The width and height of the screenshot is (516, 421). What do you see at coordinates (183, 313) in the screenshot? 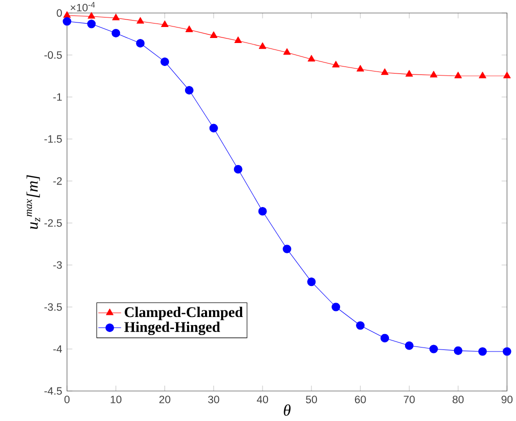
I see `legend-label: Clamped-Clamped` at bounding box center [183, 313].